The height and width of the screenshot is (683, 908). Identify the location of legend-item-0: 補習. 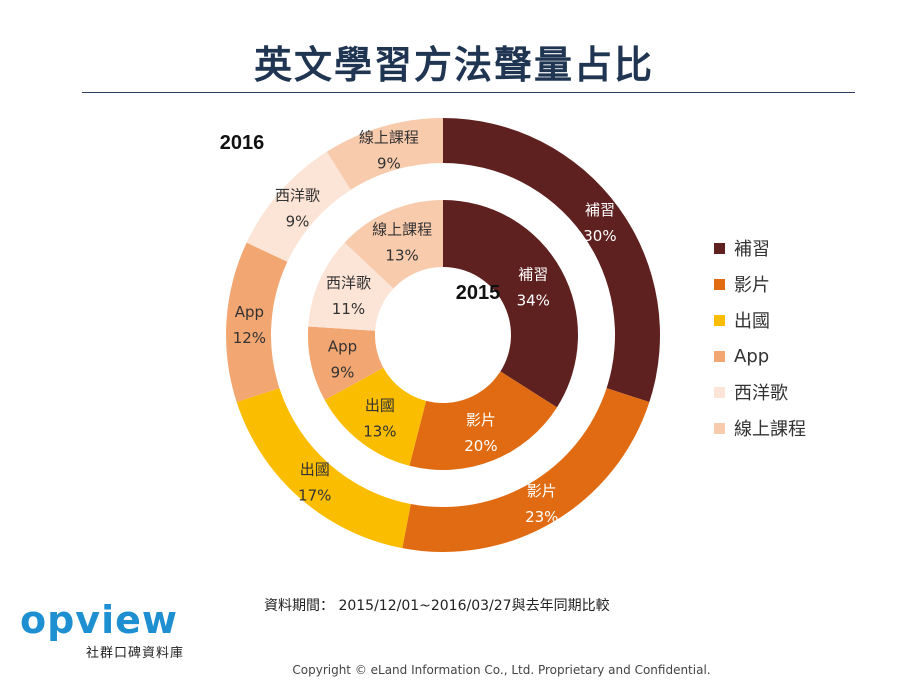
(799, 248).